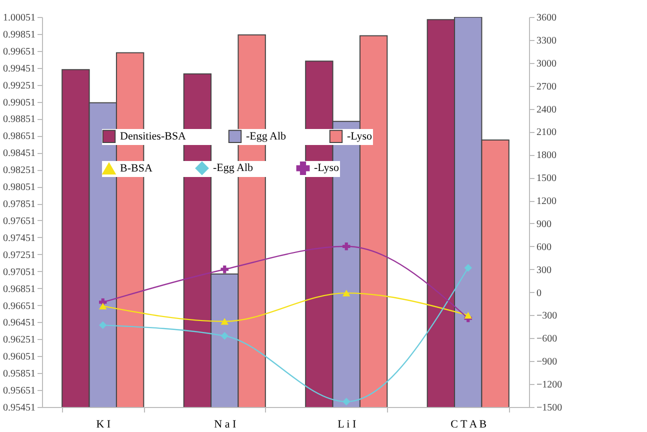  Describe the element at coordinates (19, 68) in the screenshot. I see `y-tick-label: 0.99451` at that location.